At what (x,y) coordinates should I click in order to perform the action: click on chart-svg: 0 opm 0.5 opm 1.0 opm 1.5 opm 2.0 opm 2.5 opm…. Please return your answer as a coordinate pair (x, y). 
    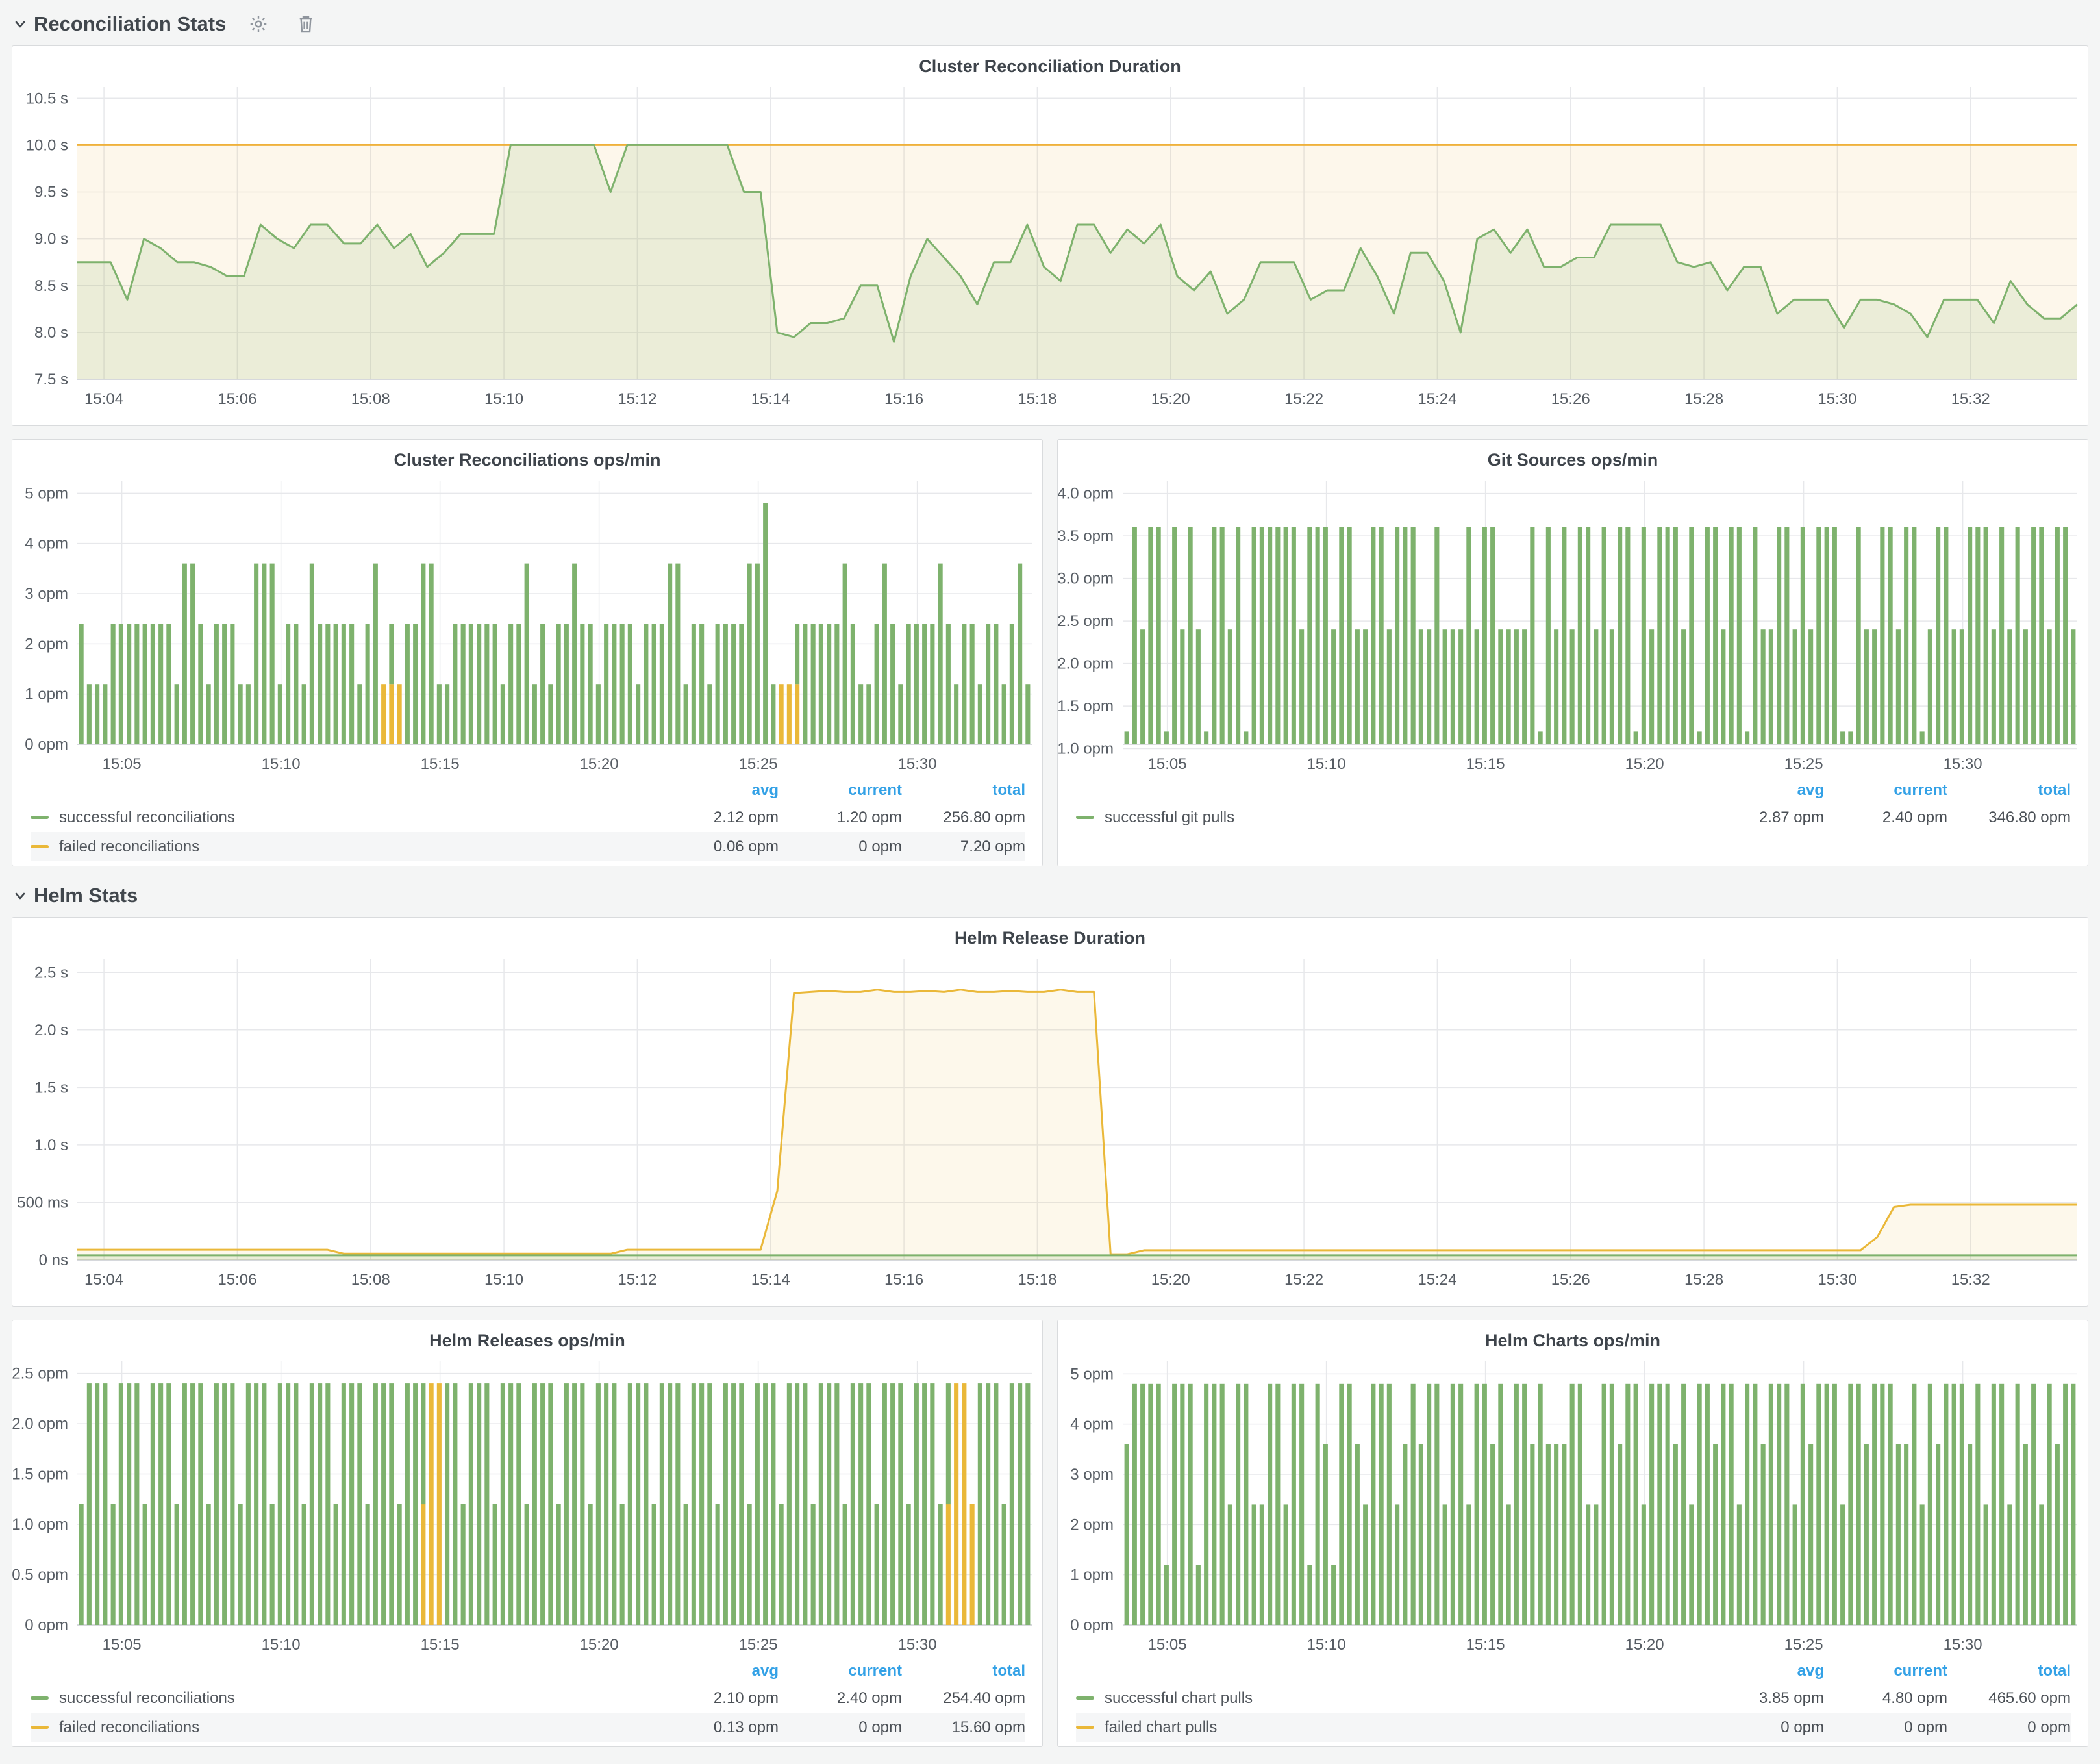
    Looking at the image, I should click on (522, 1508).